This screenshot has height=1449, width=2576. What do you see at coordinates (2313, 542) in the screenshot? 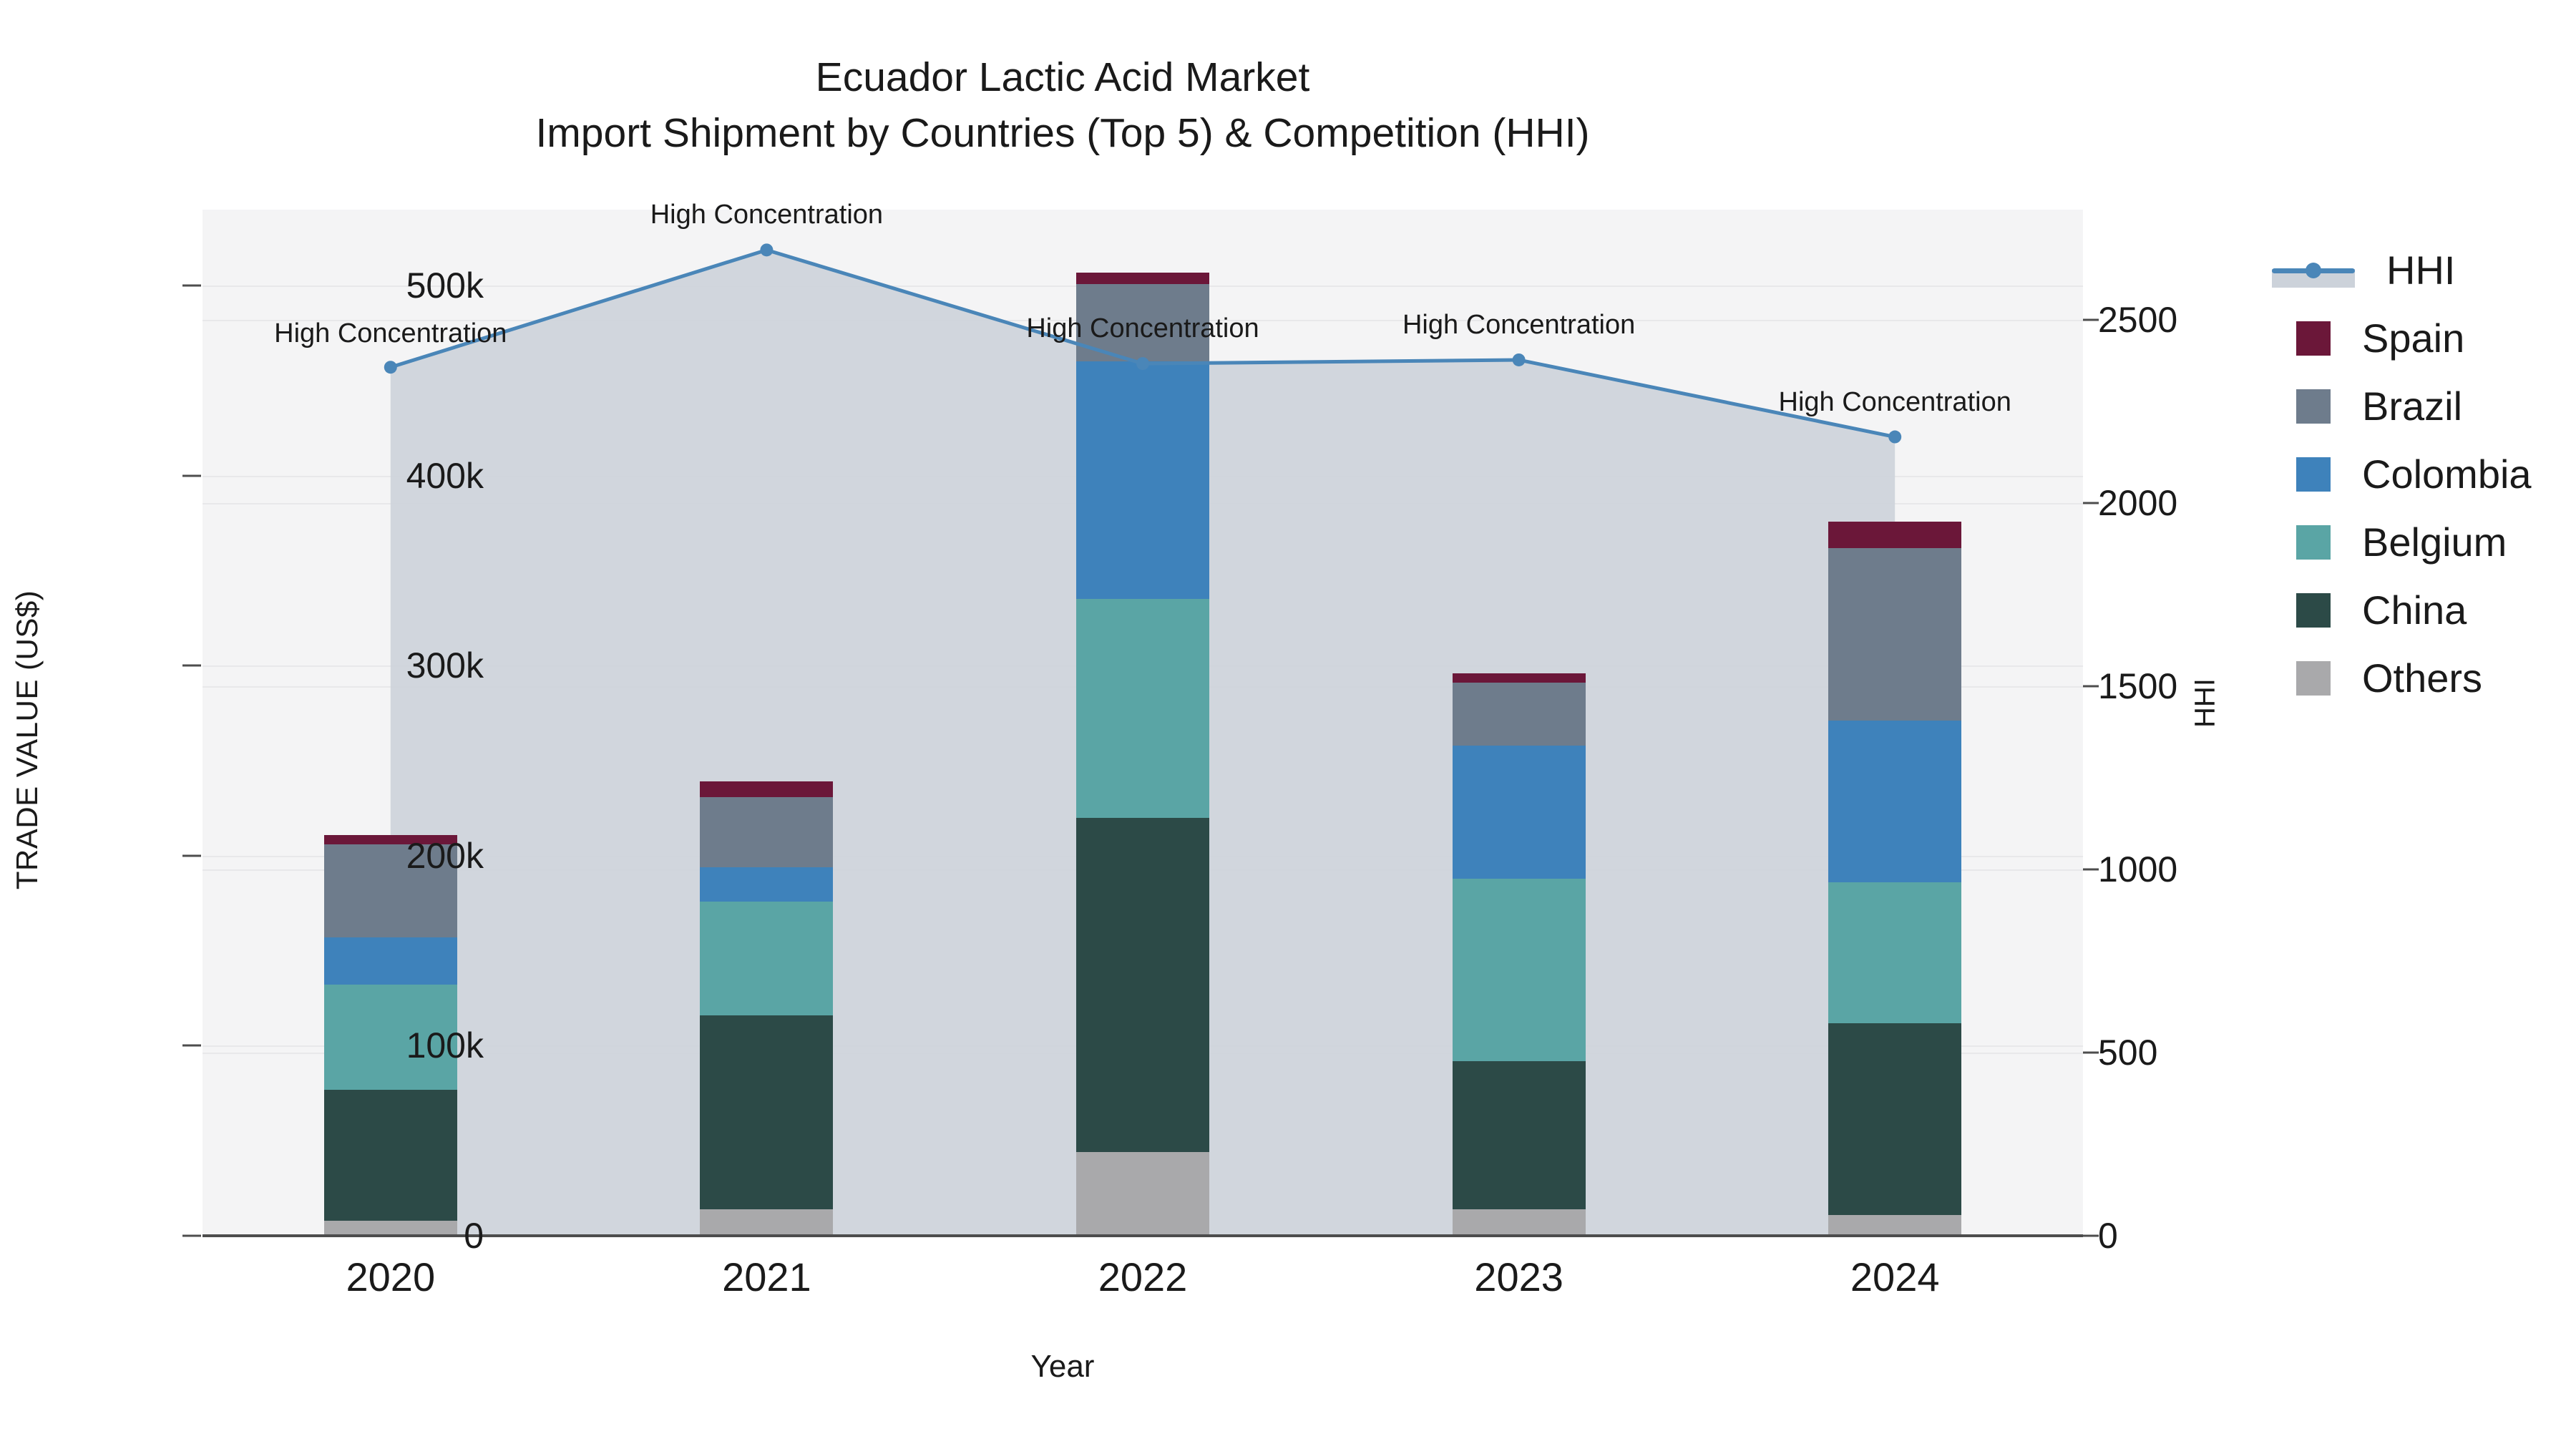
I see `legend-swatch-belgium` at bounding box center [2313, 542].